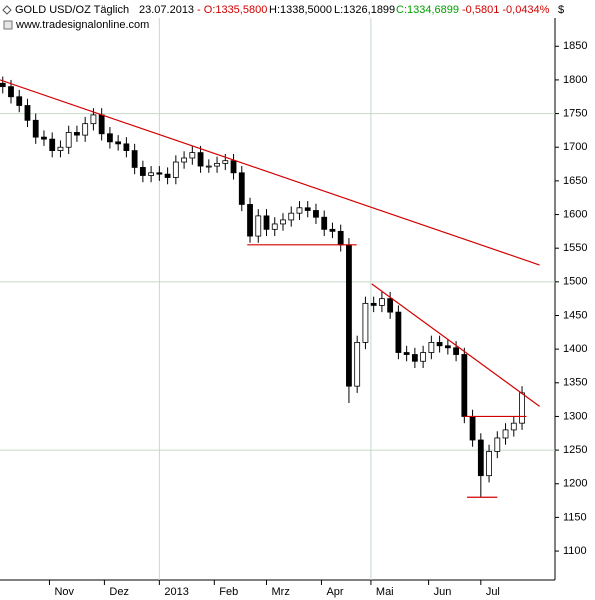 The height and width of the screenshot is (600, 595). I want to click on header-open: - O:1335,5800, so click(232, 10).